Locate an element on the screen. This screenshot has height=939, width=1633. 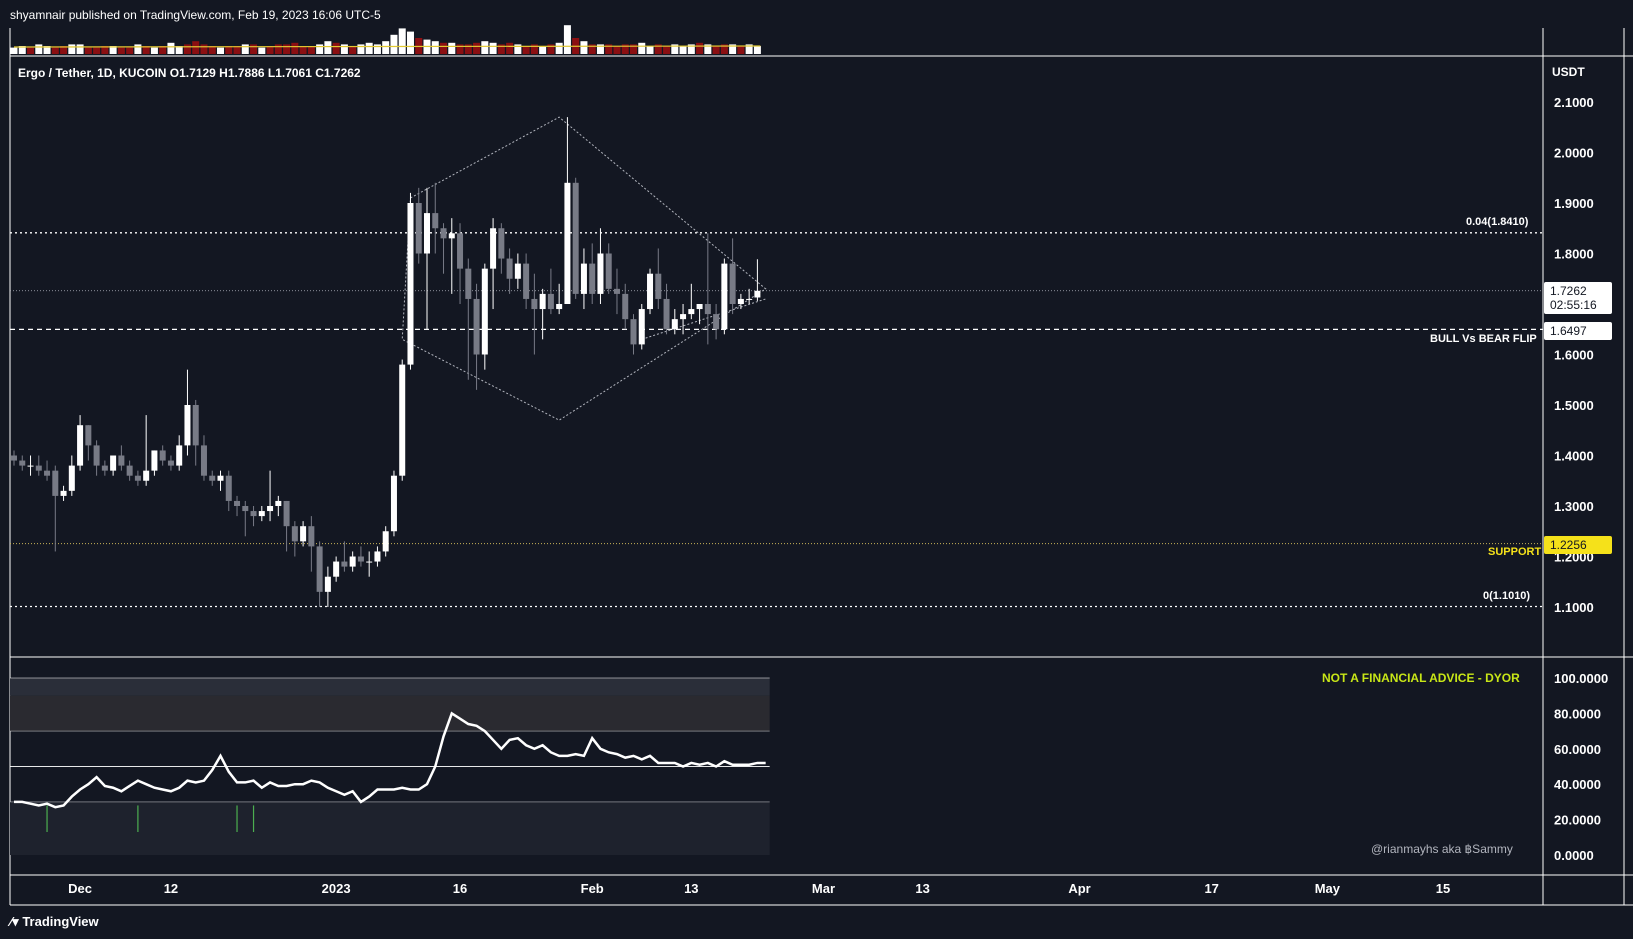
oscillator-tick-label: 100.0000 is located at coordinates (1581, 678).